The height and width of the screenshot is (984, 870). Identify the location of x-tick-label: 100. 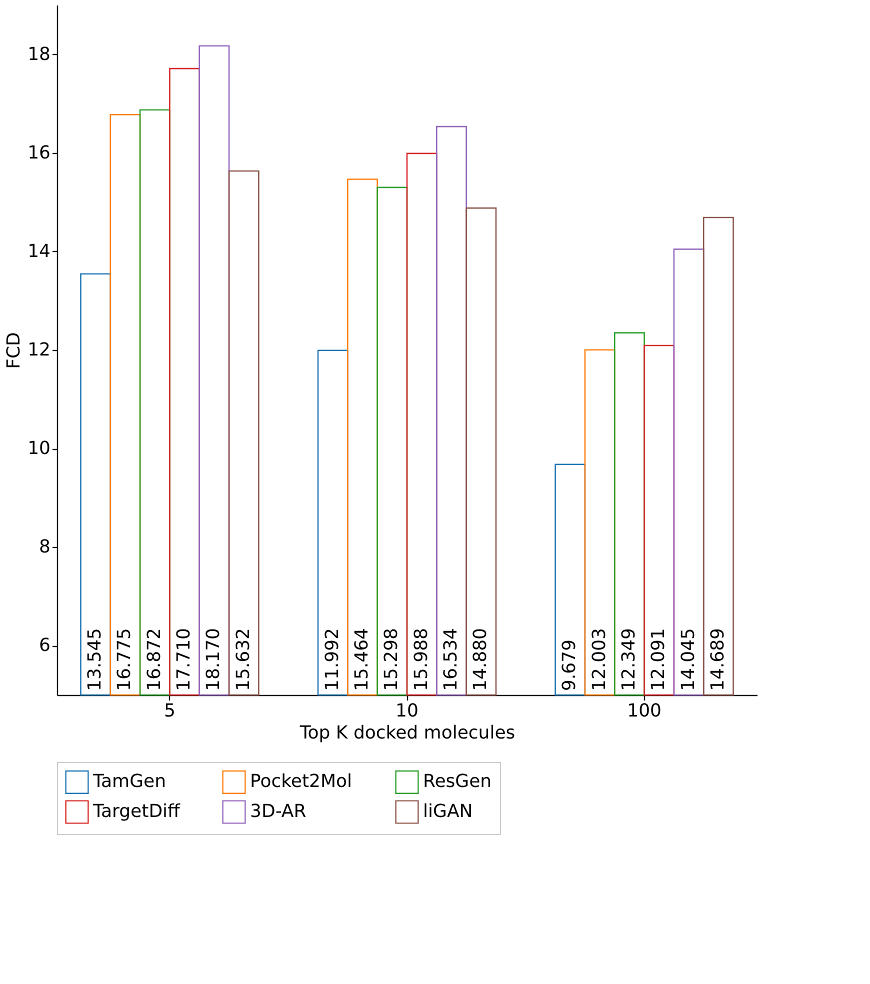
(644, 711).